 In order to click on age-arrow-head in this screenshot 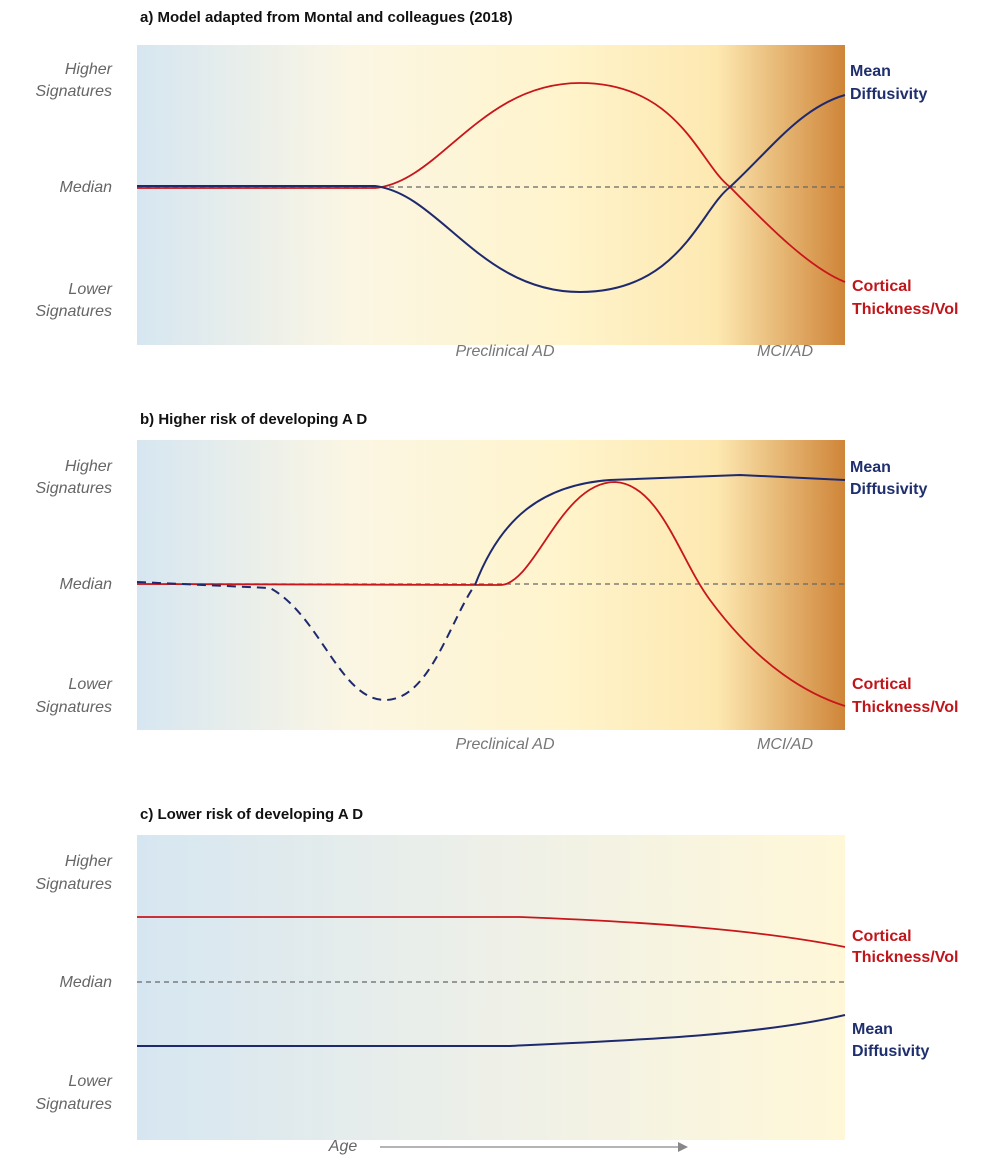, I will do `click(683, 1147)`.